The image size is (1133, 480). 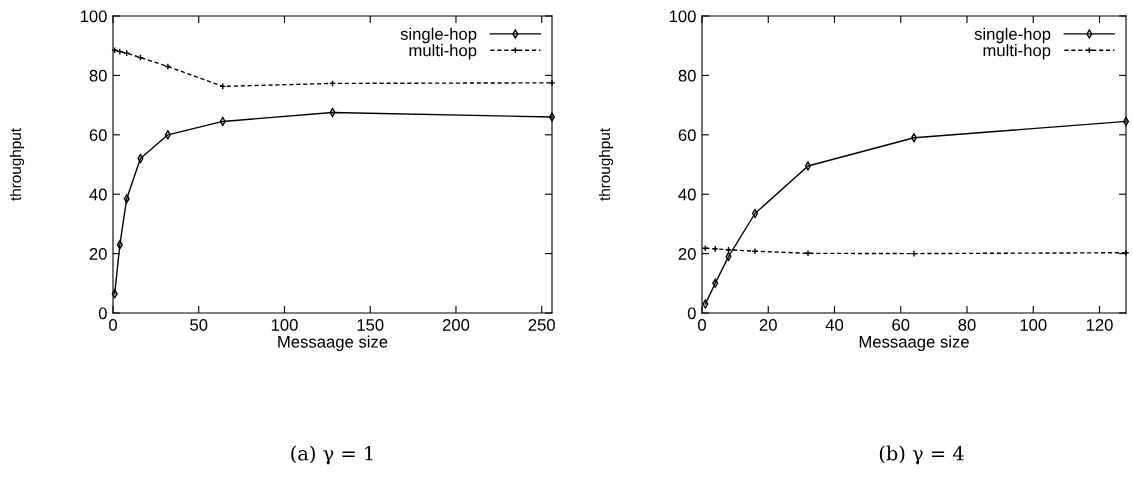 I want to click on x-tick-label: 20, so click(x=768, y=325).